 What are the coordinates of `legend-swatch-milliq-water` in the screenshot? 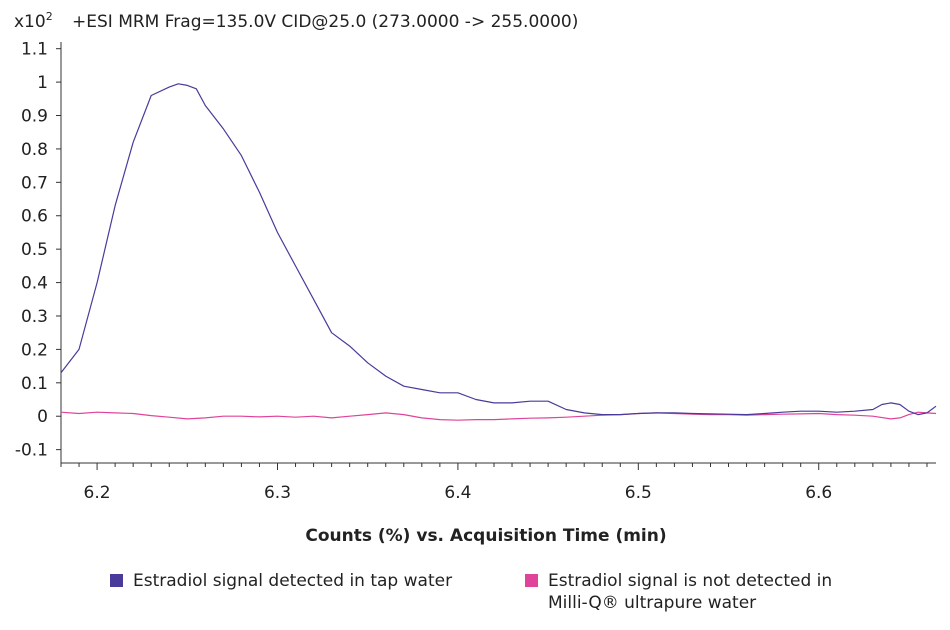 It's located at (531, 580).